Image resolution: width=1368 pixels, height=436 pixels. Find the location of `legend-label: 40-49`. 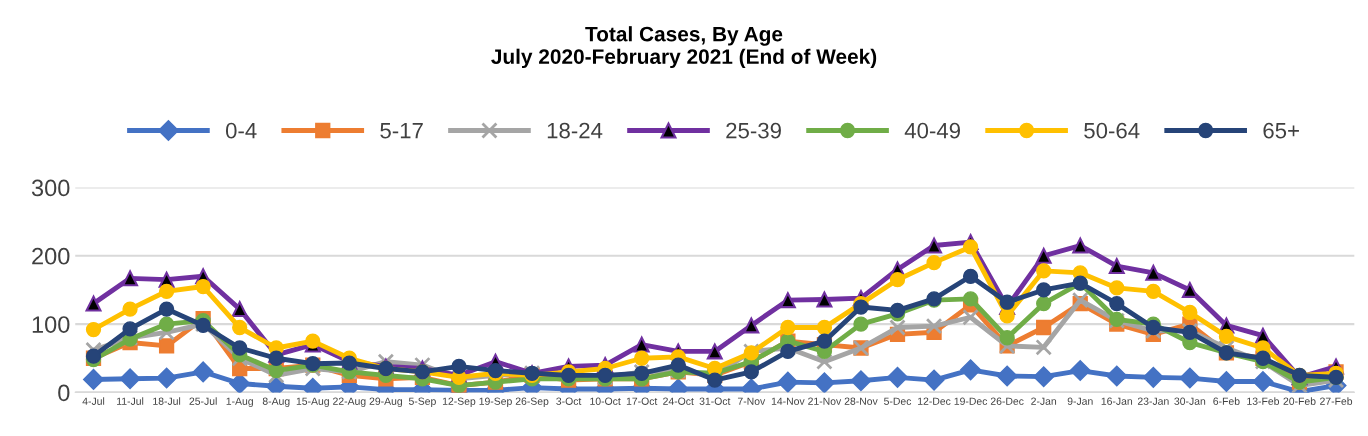

legend-label: 40-49 is located at coordinates (932, 130).